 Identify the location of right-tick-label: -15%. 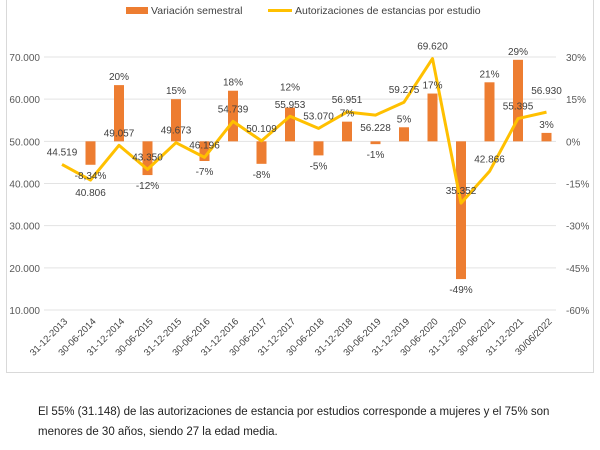
(577, 185).